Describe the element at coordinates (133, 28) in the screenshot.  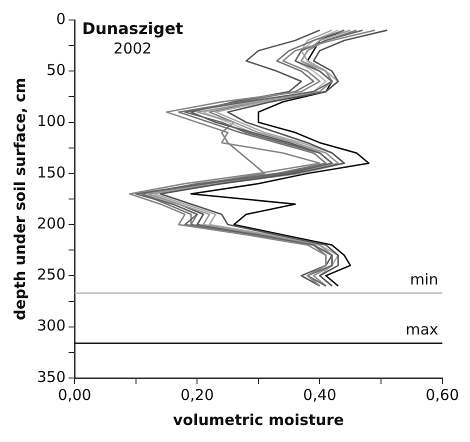
I see `chart-title: Dunasziget` at that location.